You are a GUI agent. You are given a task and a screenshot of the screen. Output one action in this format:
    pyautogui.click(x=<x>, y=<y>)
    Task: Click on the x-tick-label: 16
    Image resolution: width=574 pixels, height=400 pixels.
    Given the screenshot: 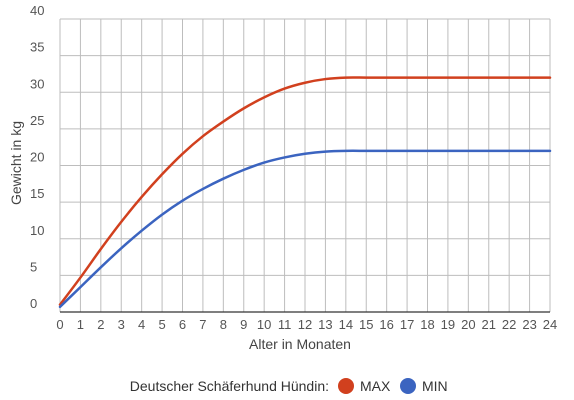 What is the action you would take?
    pyautogui.click(x=386, y=324)
    